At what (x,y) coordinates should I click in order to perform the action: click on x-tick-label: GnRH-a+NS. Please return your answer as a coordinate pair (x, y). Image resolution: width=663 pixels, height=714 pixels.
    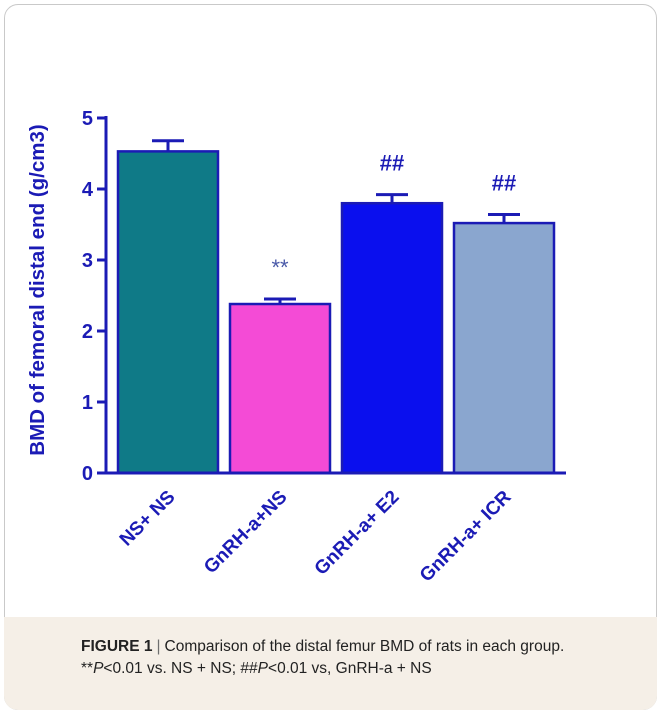
    Looking at the image, I should click on (245, 532).